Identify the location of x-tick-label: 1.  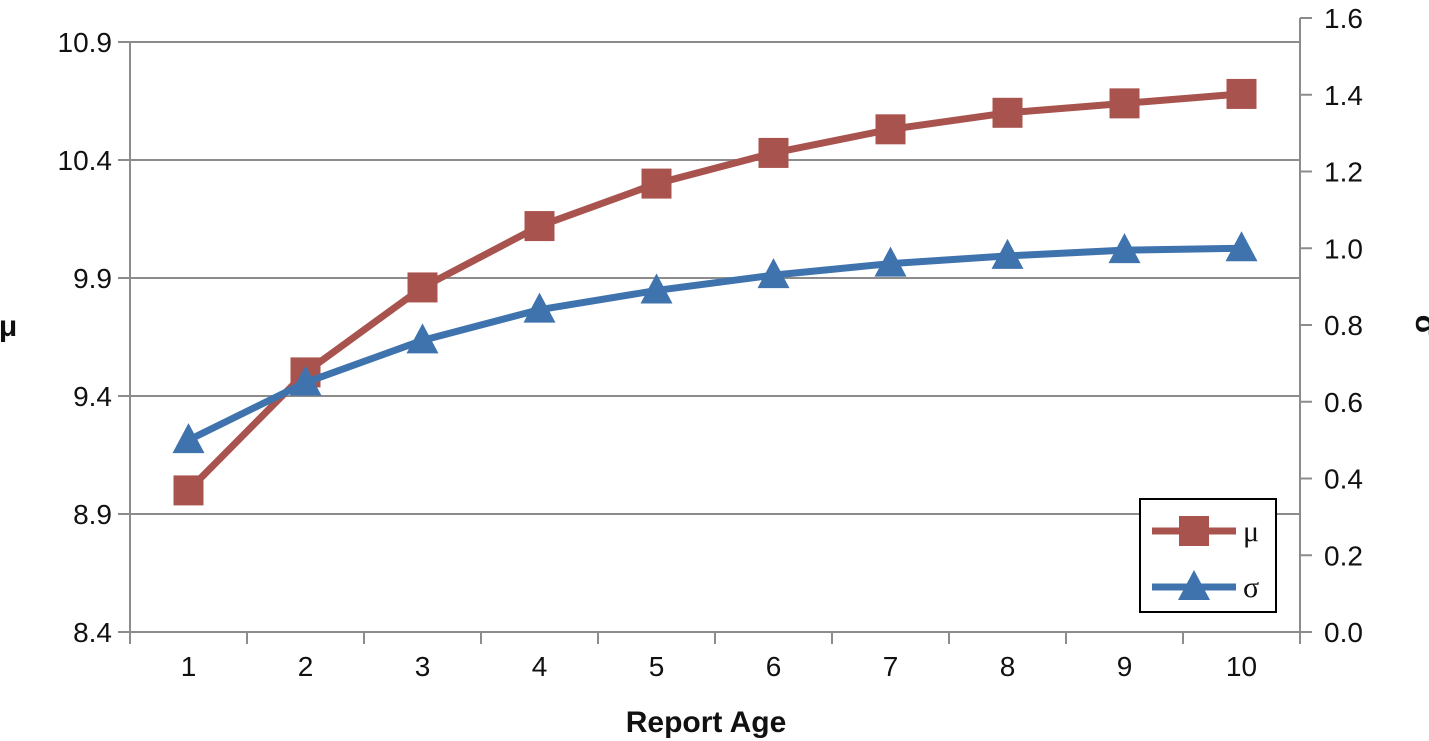
(189, 666).